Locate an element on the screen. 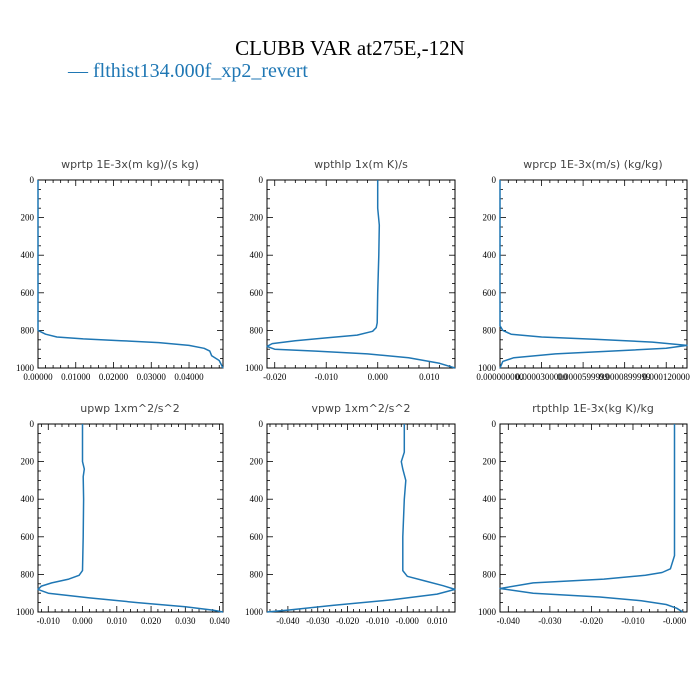  x-tick-label: 0.02000 is located at coordinates (114, 377).